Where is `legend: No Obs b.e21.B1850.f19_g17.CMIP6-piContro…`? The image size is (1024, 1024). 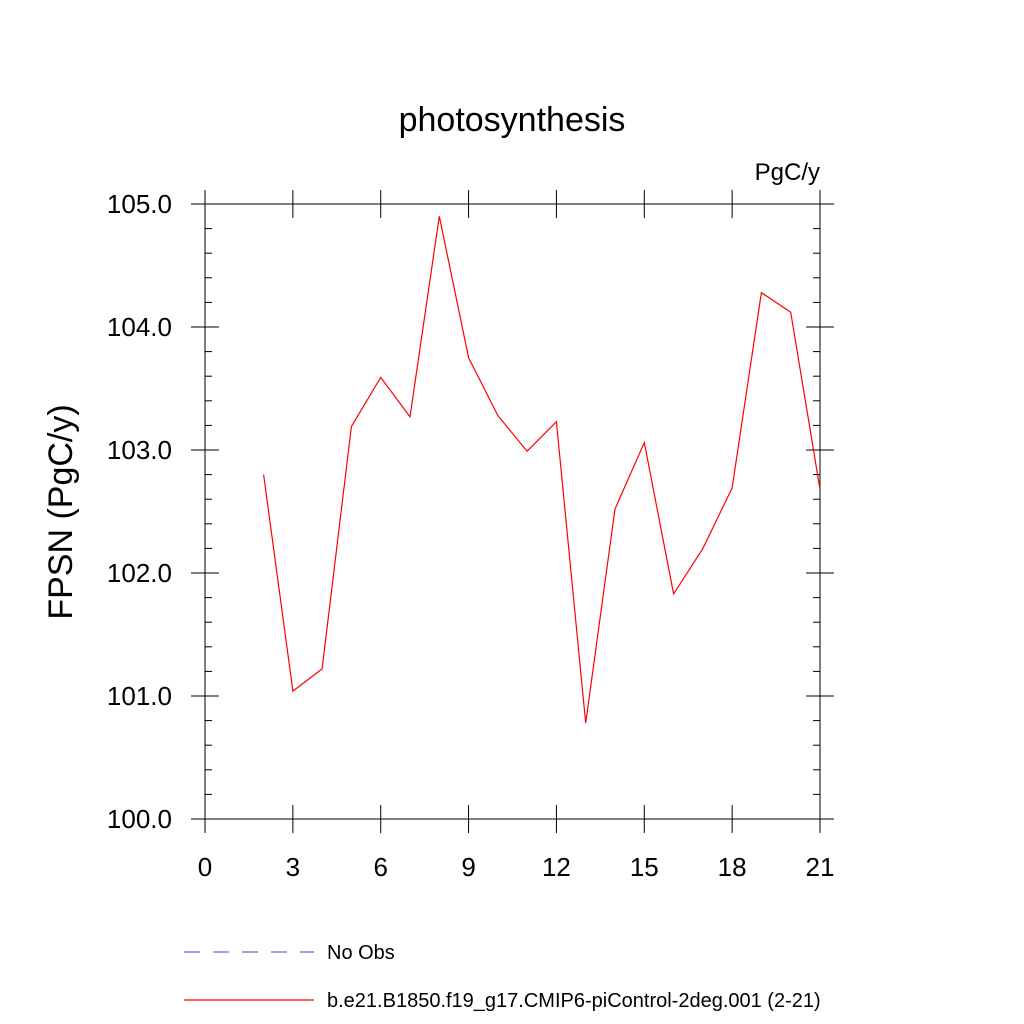
legend: No Obs b.e21.B1850.f19_g17.CMIP6-piContro… is located at coordinates (502, 977).